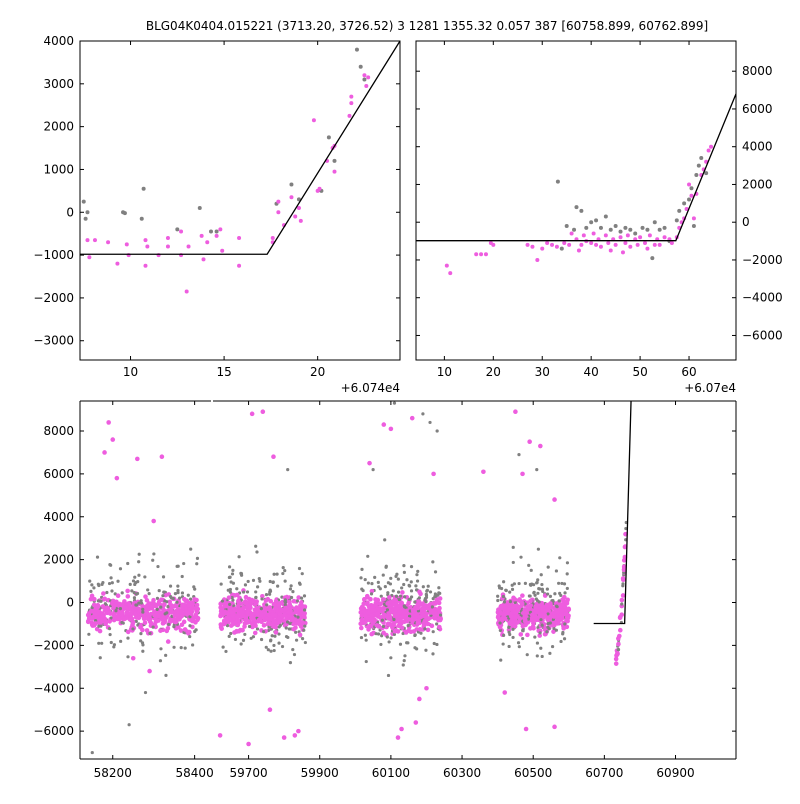 This screenshot has height=804, width=800. What do you see at coordinates (757, 71) in the screenshot?
I see `y-tick-label: 8000` at bounding box center [757, 71].